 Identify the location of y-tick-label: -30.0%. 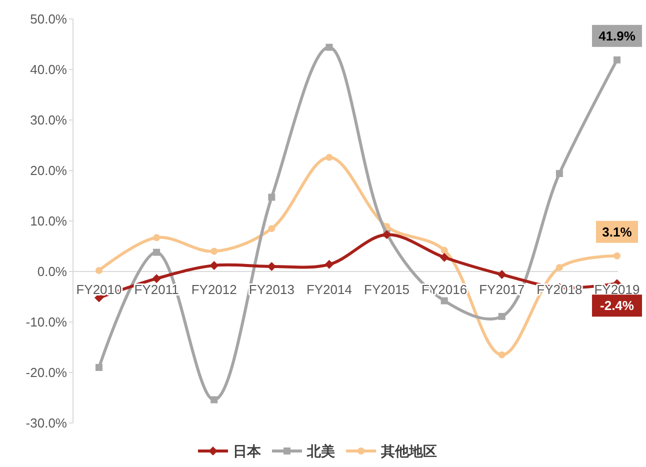
(47, 423).